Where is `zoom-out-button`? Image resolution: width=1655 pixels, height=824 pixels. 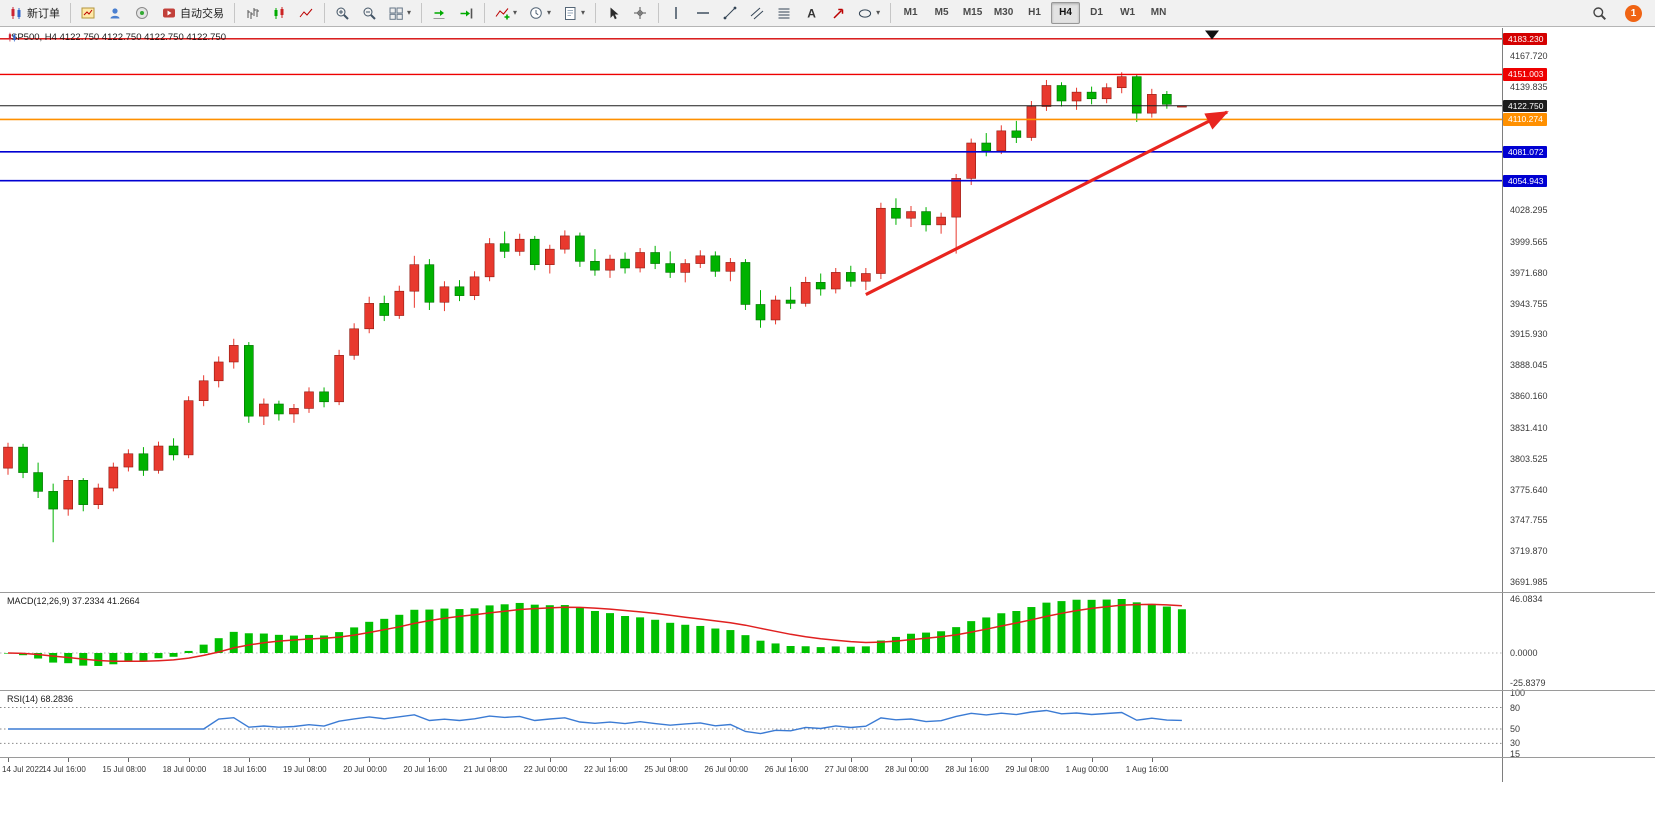
zoom-out-button is located at coordinates (369, 13).